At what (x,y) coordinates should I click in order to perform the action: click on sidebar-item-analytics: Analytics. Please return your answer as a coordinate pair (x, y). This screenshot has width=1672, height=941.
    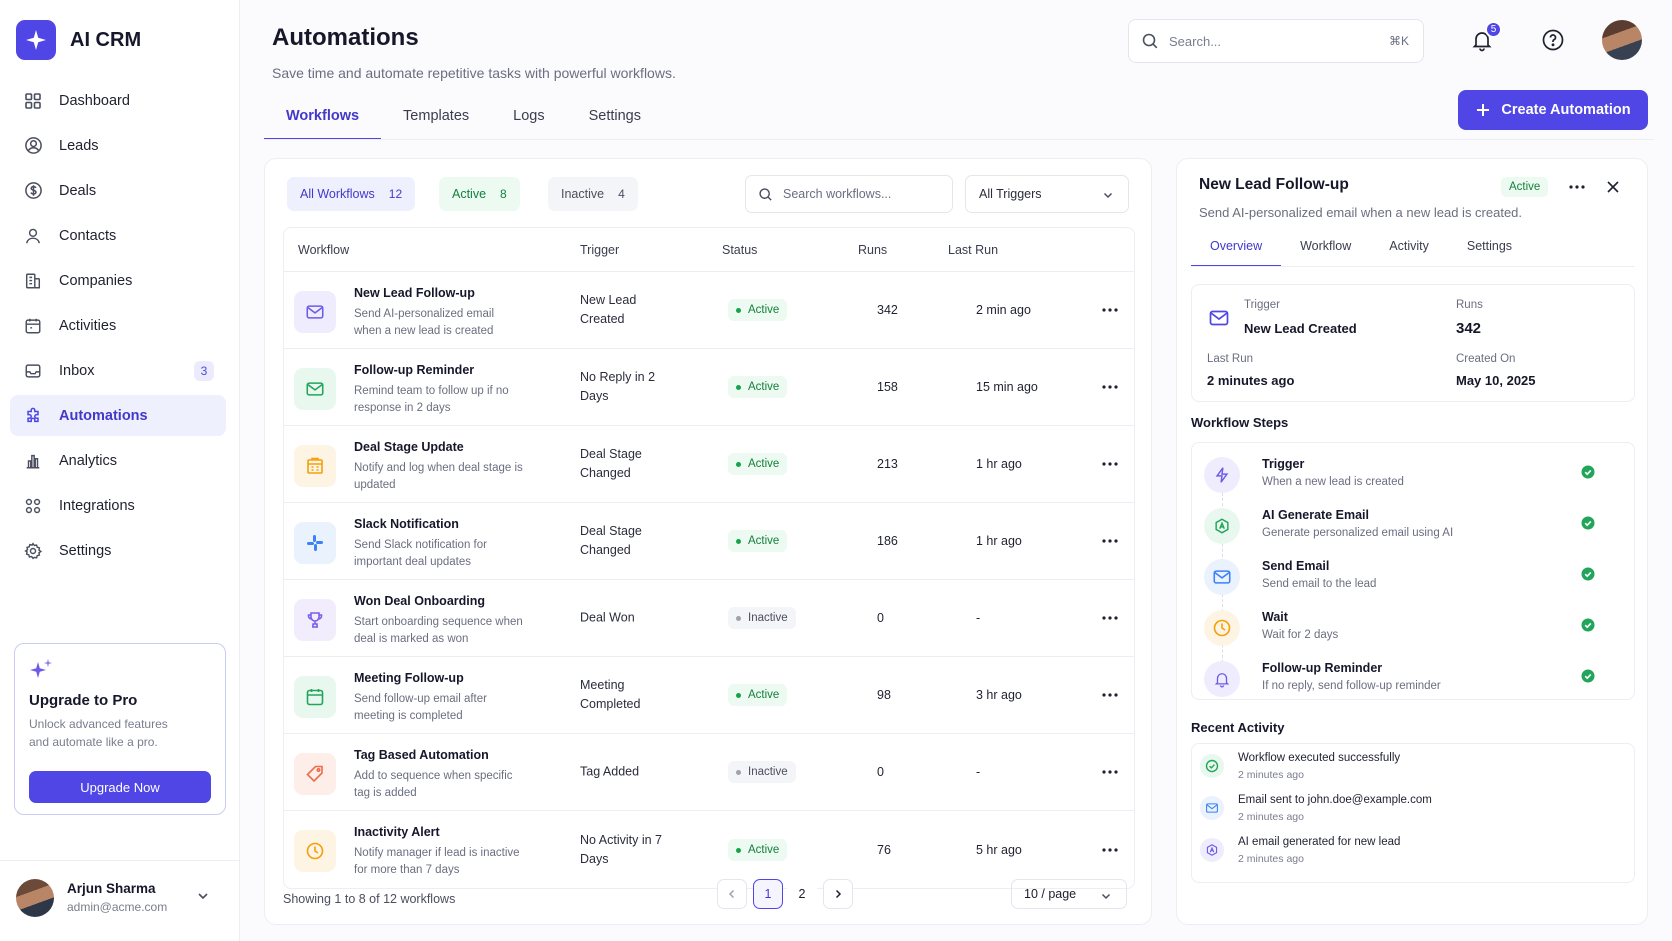
    Looking at the image, I should click on (118, 460).